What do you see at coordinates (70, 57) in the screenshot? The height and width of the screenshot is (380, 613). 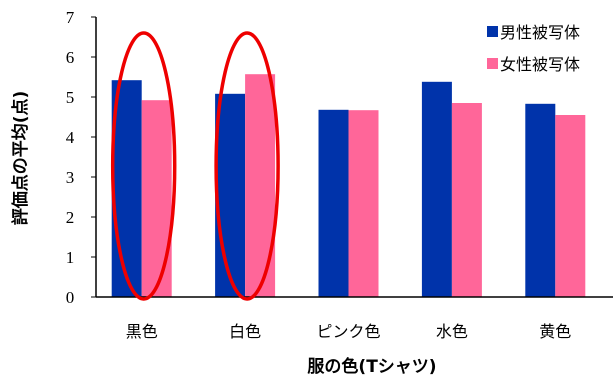 I see `y-tick-label: 6` at bounding box center [70, 57].